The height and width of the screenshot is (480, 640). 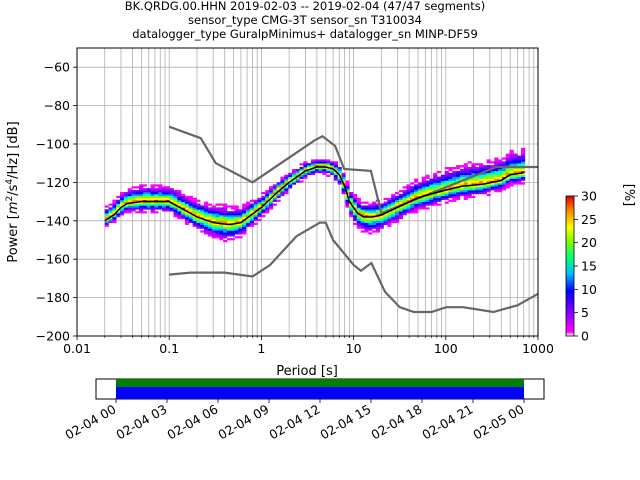 What do you see at coordinates (53, 182) in the screenshot?
I see `y-tick-label: −120` at bounding box center [53, 182].